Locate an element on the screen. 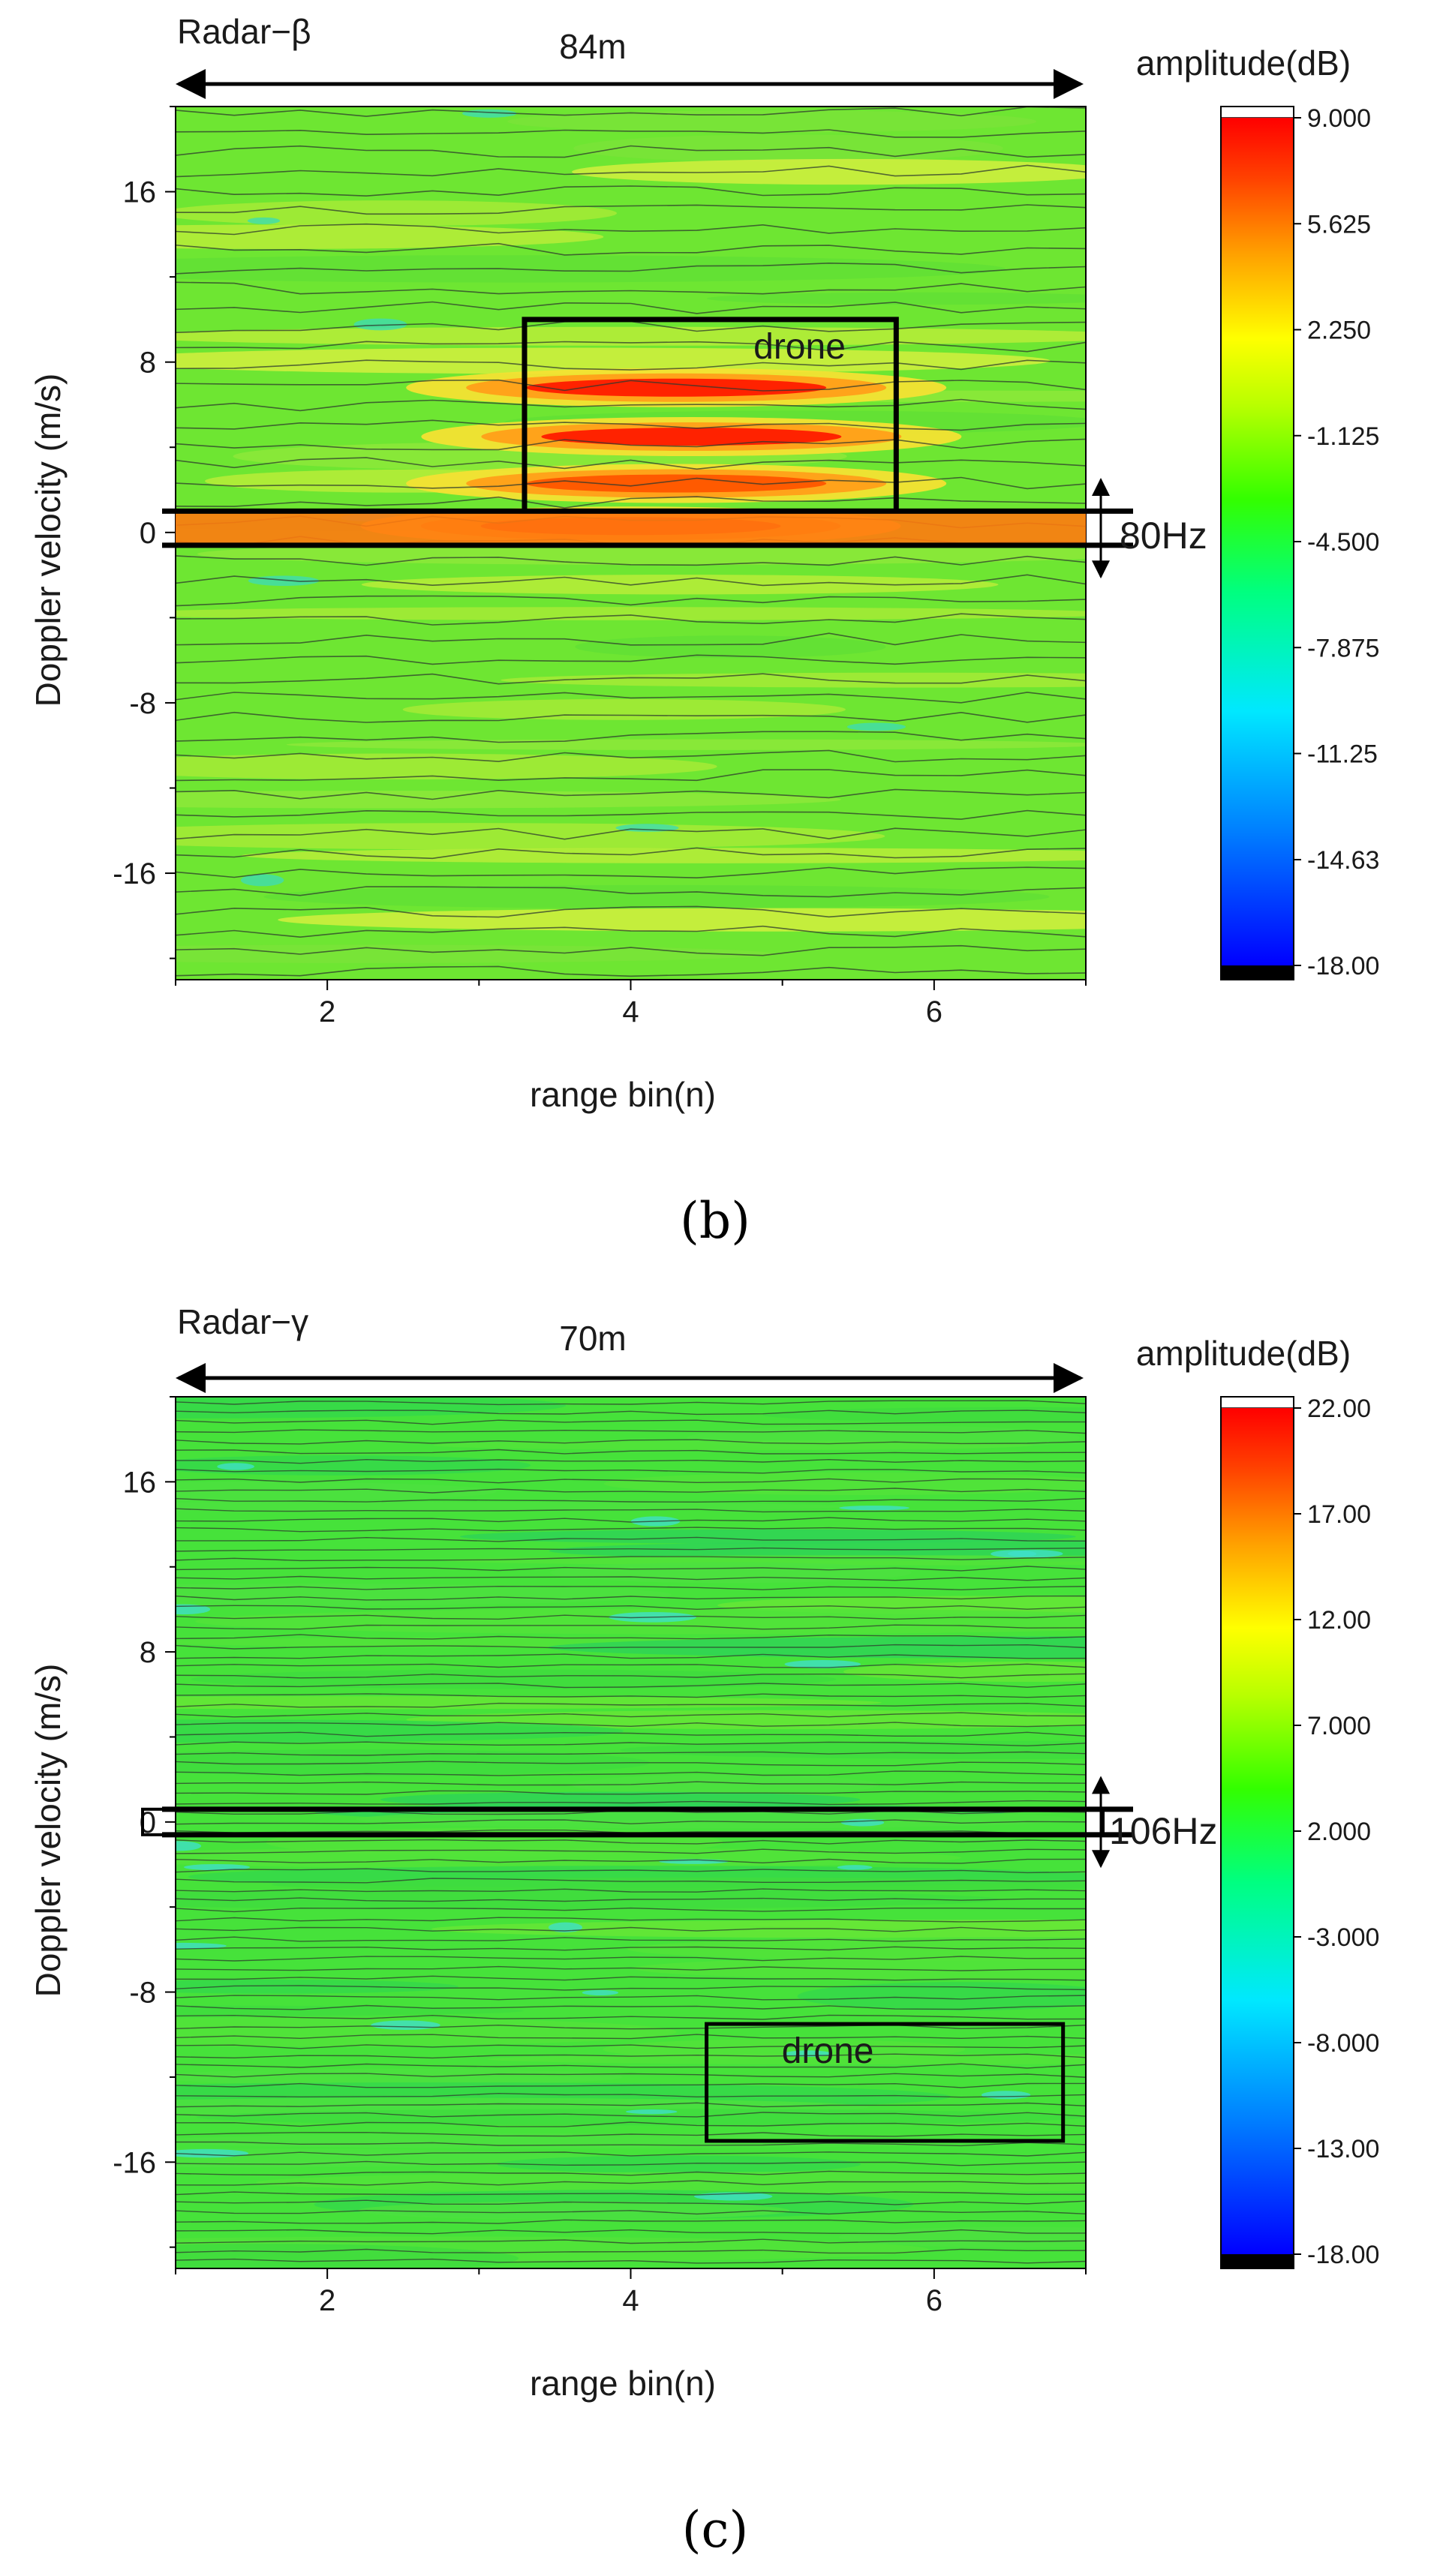 The height and width of the screenshot is (2576, 1431). y-axis-label: Doppler velocity (m/s) is located at coordinates (48, 540).